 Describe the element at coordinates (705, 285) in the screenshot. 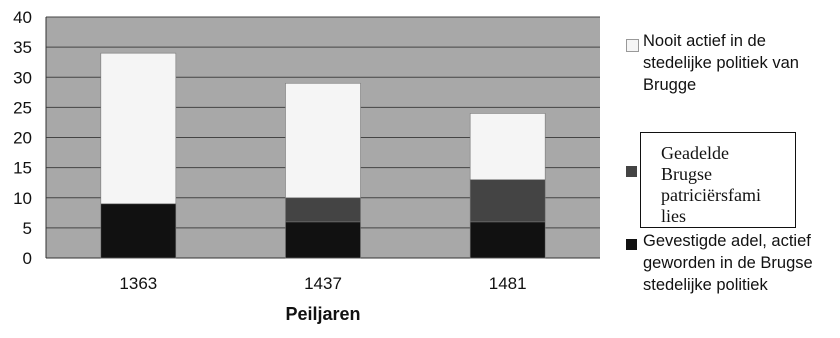

I see `legend-line: stedelijke politiek` at that location.